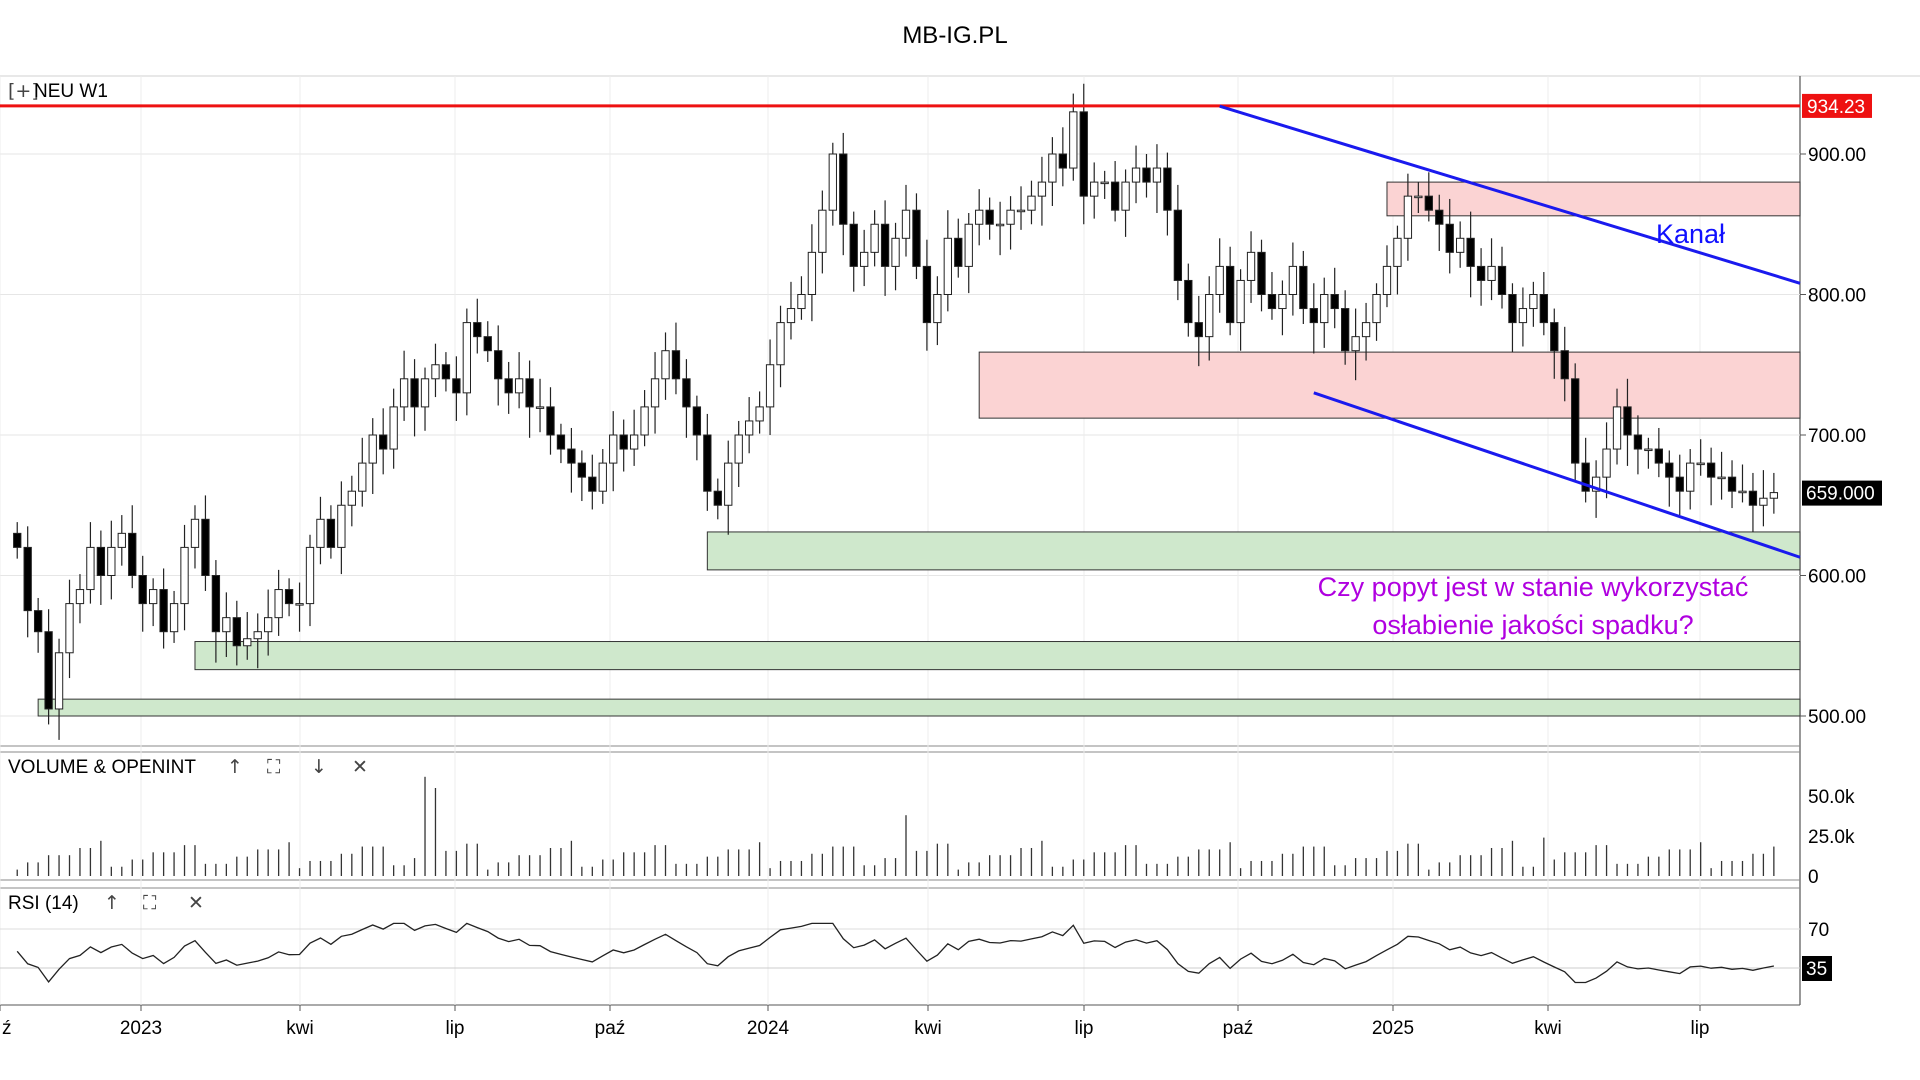  What do you see at coordinates (768, 1028) in the screenshot?
I see `x-tick-label: 2024` at bounding box center [768, 1028].